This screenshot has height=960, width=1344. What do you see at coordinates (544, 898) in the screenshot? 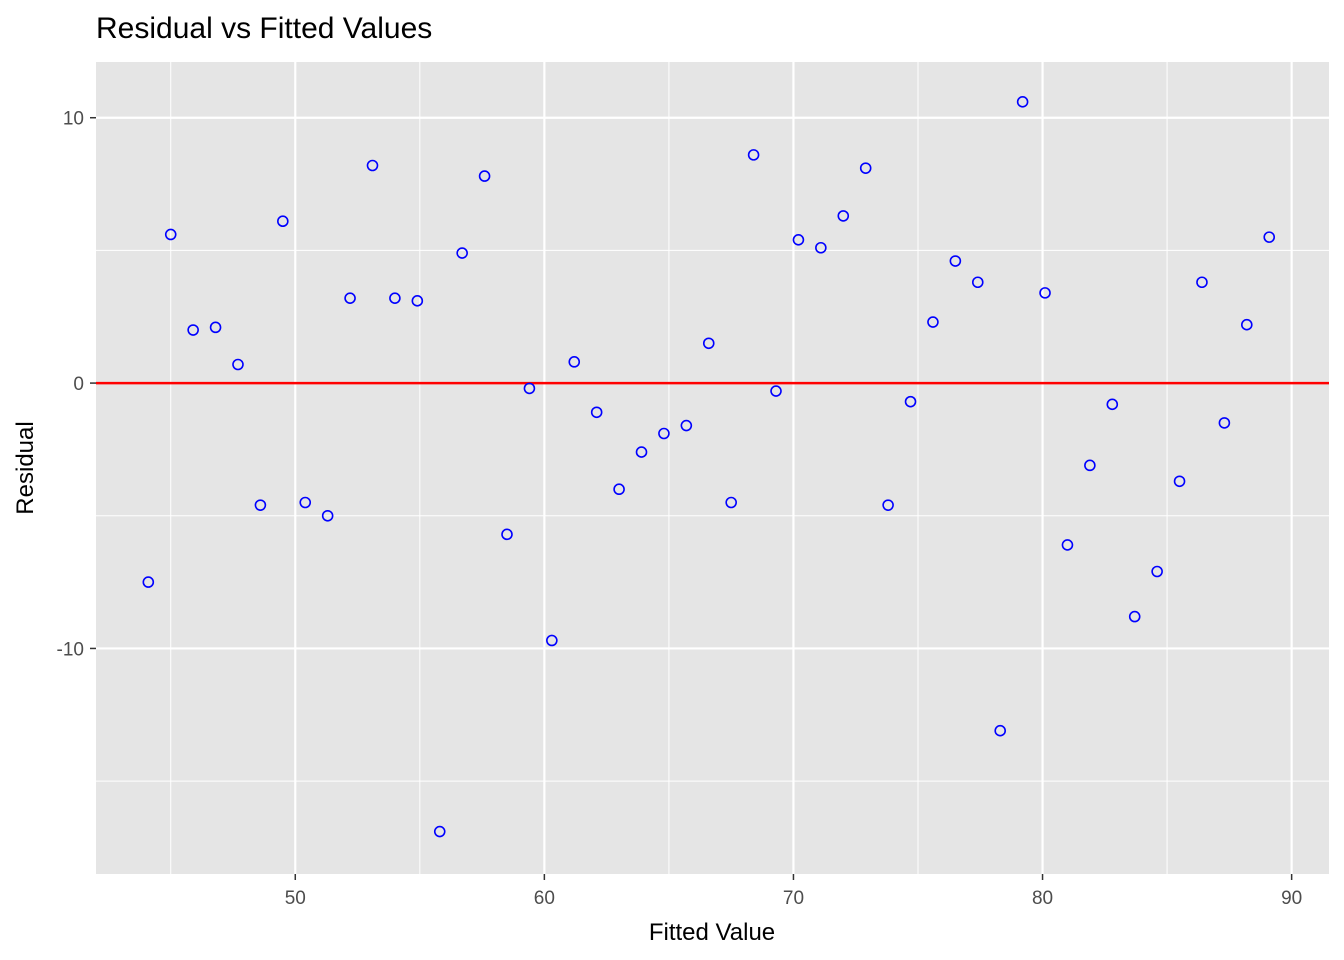
I see `x-tick-label: 60` at bounding box center [544, 898].